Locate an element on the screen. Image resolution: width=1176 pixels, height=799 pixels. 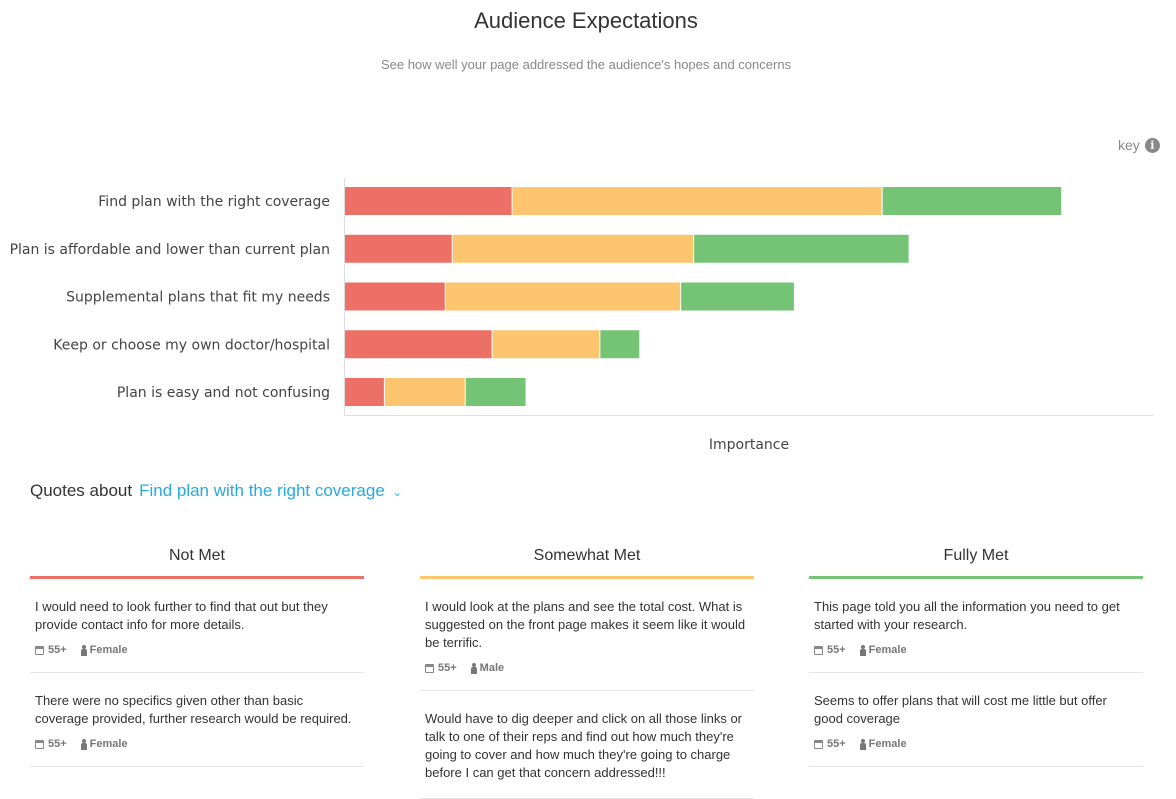
x-axis-label: Importance is located at coordinates (749, 445).